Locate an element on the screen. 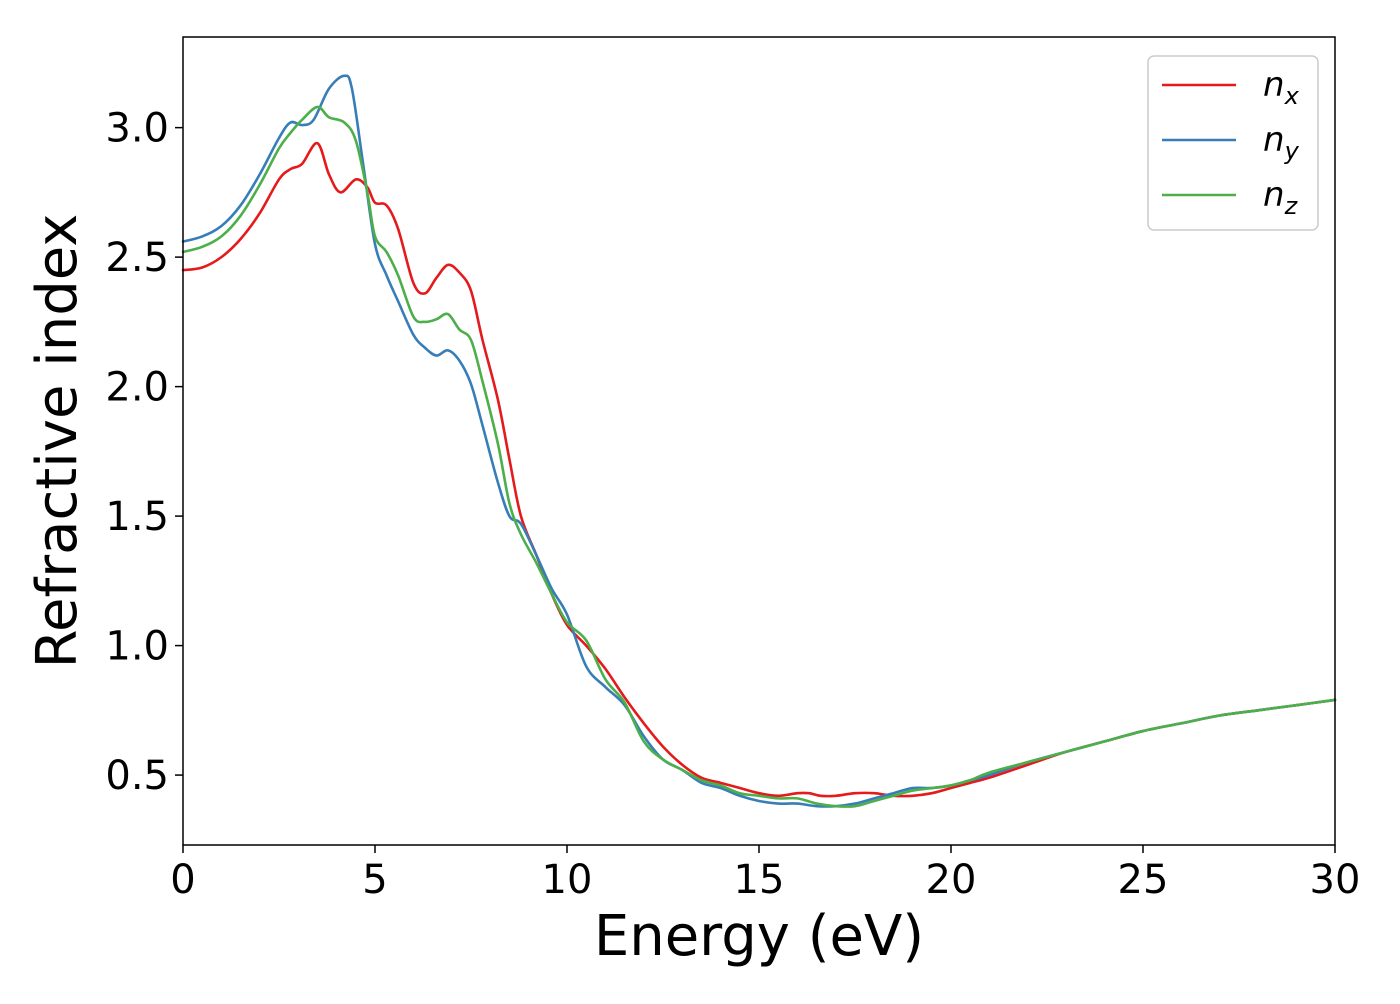  y-tick-label: 2.0 is located at coordinates (137, 388).